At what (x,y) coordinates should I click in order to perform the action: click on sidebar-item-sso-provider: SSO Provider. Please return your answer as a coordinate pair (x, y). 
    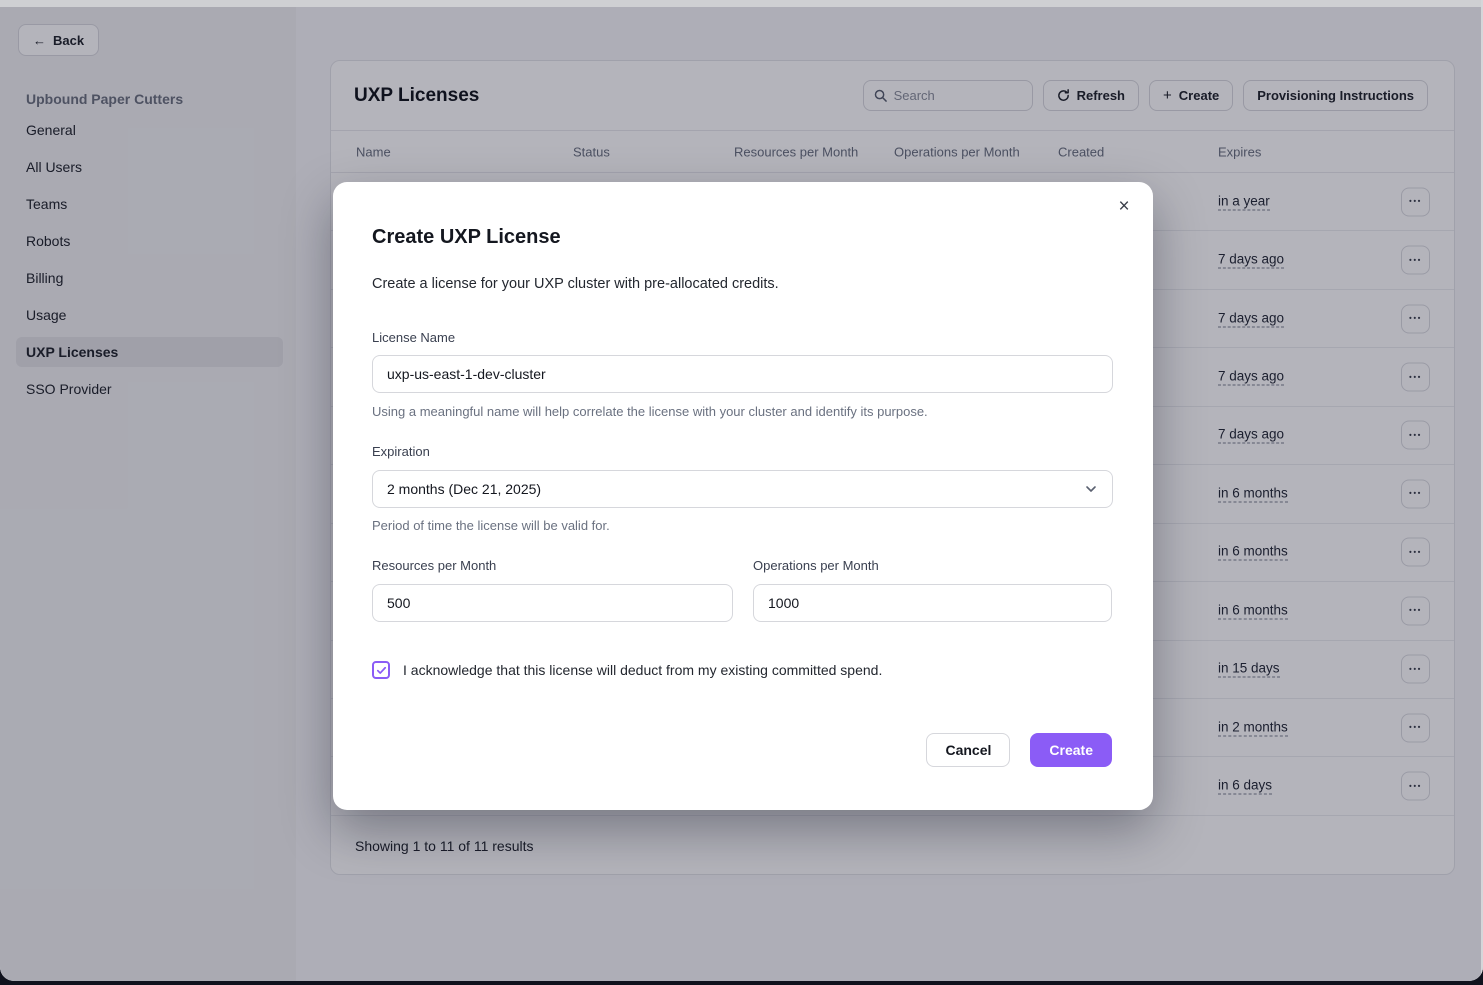
    Looking at the image, I should click on (149, 389).